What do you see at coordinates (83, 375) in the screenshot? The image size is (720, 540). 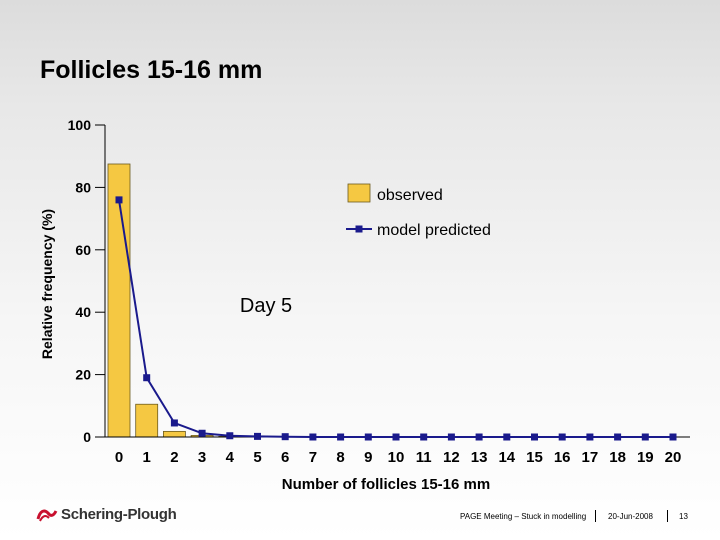 I see `y-tick-label: 20` at bounding box center [83, 375].